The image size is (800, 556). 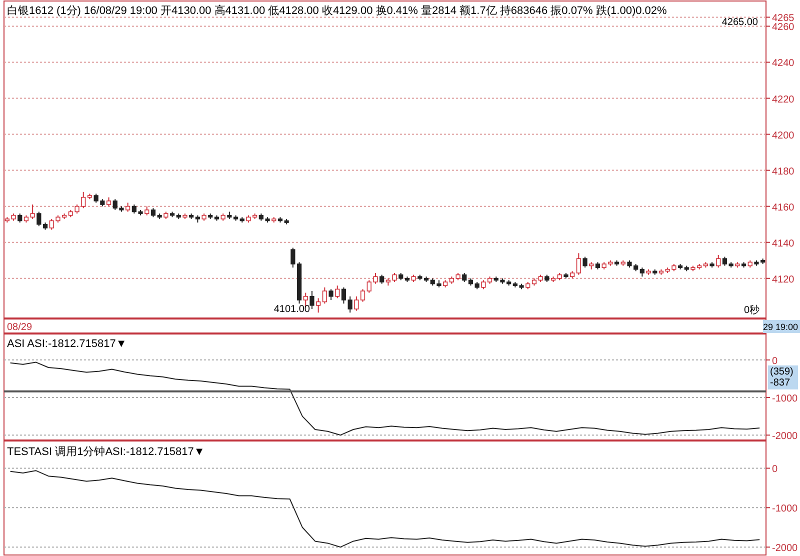 What do you see at coordinates (740, 22) in the screenshot?
I see `annotation: 4265.00` at bounding box center [740, 22].